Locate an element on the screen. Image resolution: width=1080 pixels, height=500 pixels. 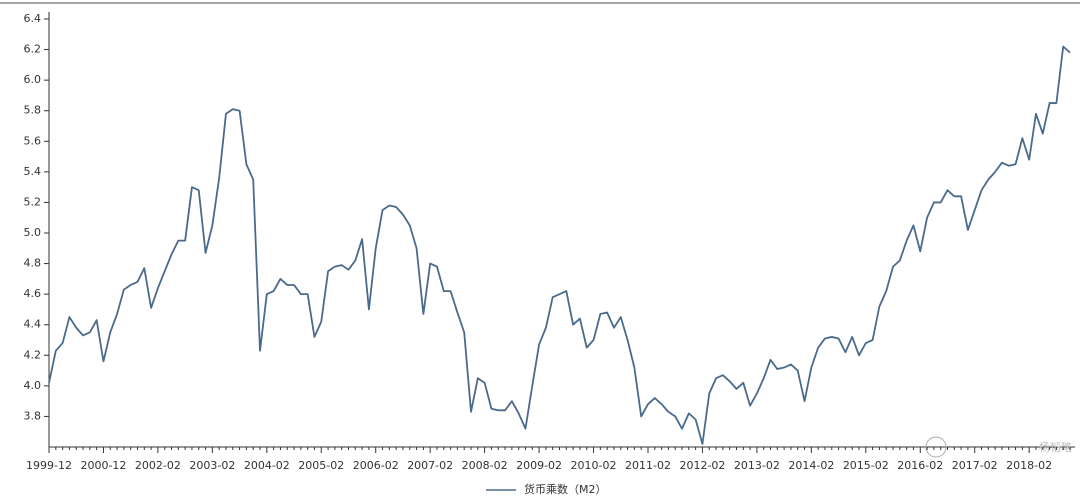
x-tick-label: 2015-02 is located at coordinates (866, 465).